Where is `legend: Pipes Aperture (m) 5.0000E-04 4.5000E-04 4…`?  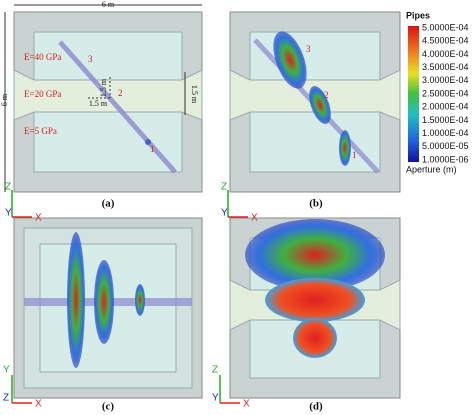 legend: Pipes Aperture (m) 5.0000E-04 4.5000E-04 4… is located at coordinates (437, 92).